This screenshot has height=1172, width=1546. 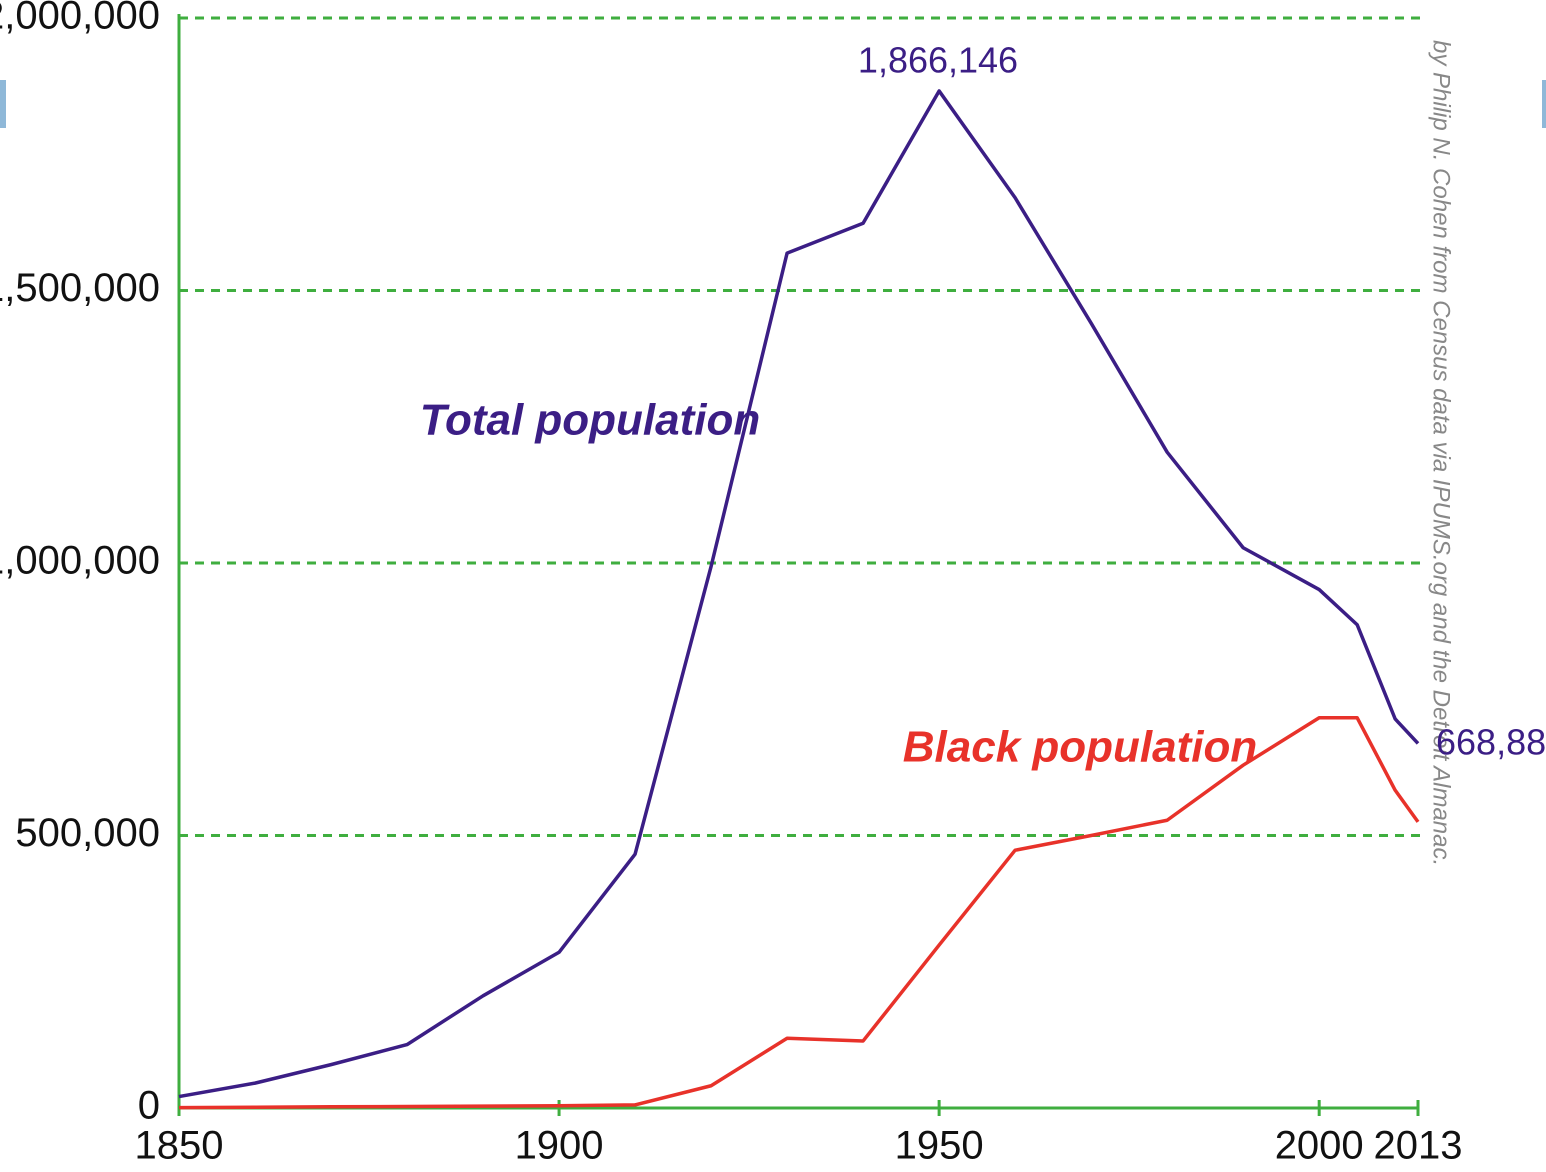 I want to click on x-tick-label: 1900, so click(x=559, y=1146).